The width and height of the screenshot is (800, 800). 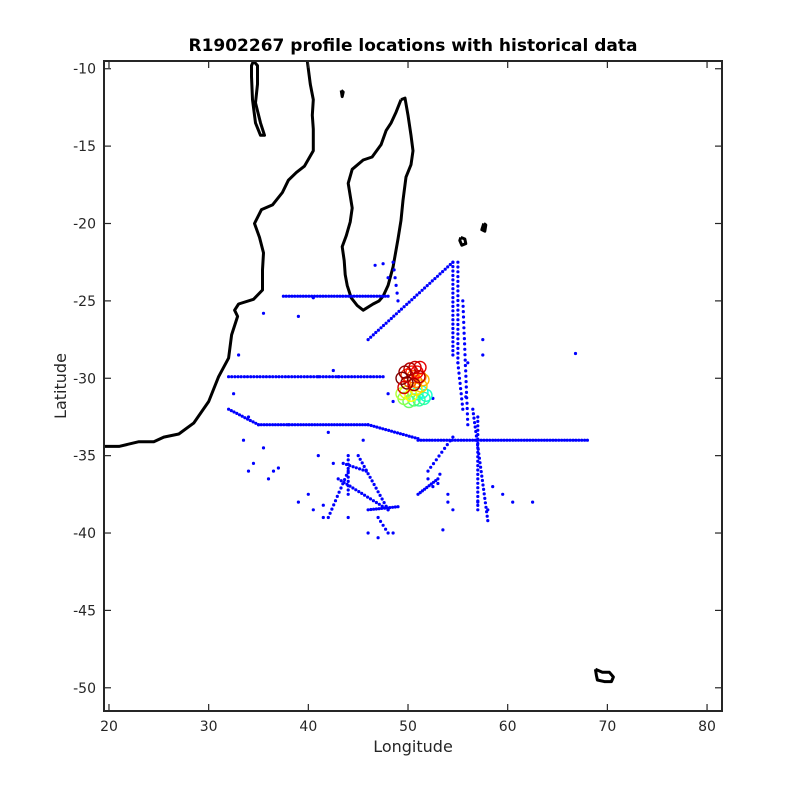 I want to click on x-axis-label: Longitude, so click(x=413, y=746).